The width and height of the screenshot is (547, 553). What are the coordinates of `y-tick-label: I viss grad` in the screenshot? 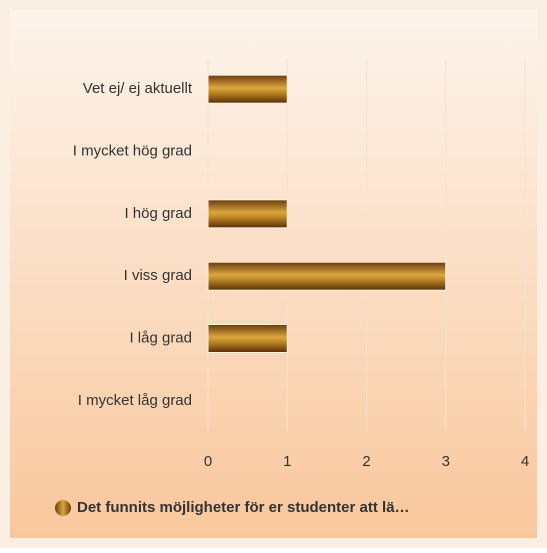 It's located at (158, 275).